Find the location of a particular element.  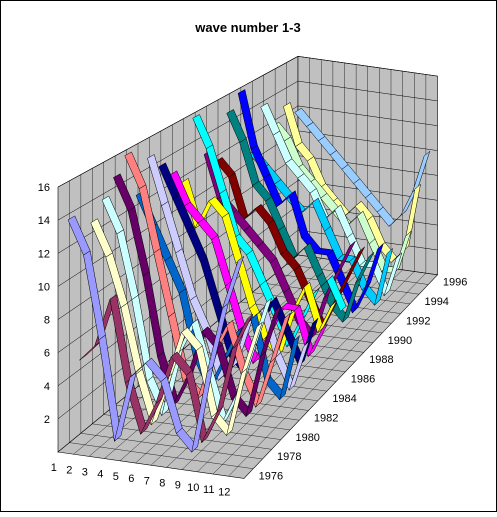

y-tick-label: 12 is located at coordinates (44, 254).